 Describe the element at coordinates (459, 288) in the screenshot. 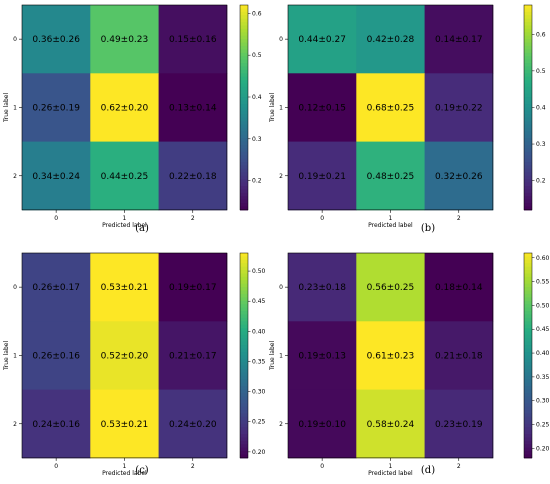

I see `cell-label-r0-c2: 0.18±0.14` at that location.